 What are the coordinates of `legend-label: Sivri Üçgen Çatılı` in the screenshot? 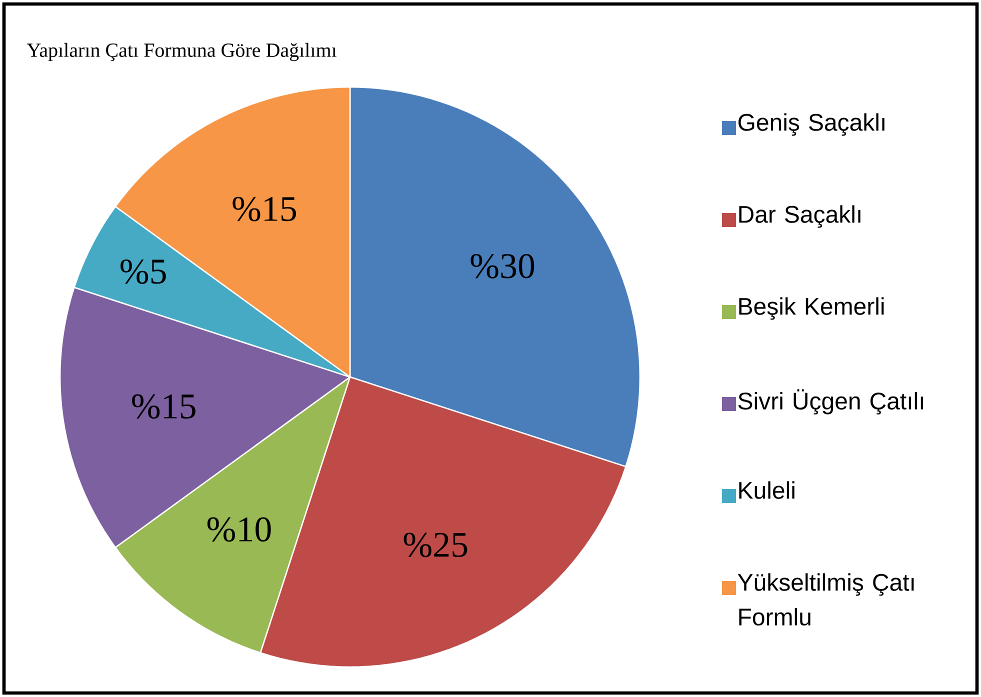 It's located at (831, 401).